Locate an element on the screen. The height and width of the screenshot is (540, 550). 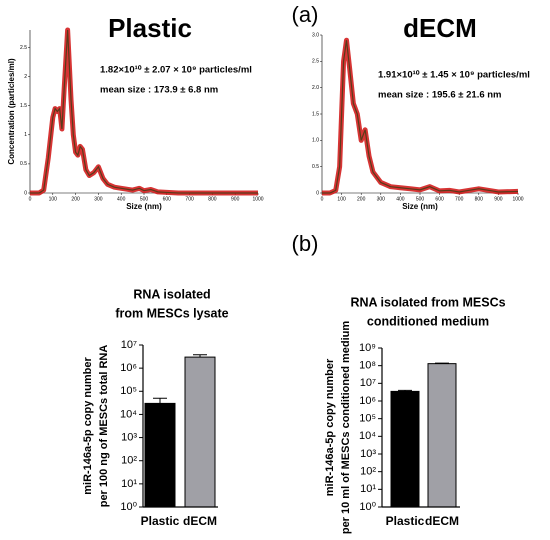
y-axis-label: per 10 ml of MESCs conditioned medium is located at coordinates (346, 428).